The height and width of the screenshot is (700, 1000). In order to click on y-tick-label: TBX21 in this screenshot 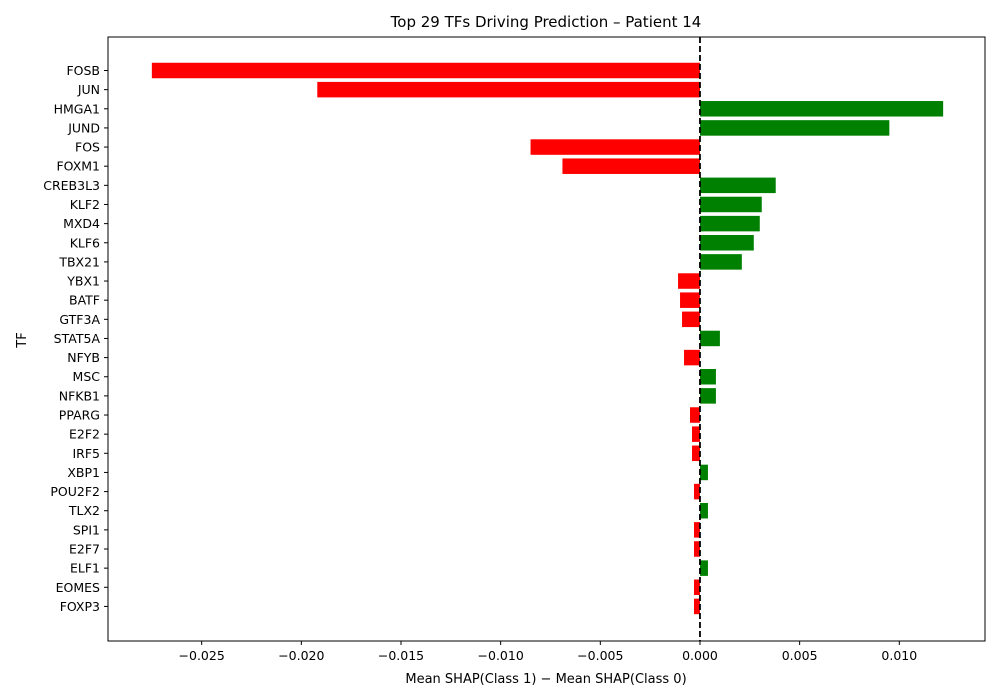, I will do `click(79, 261)`.